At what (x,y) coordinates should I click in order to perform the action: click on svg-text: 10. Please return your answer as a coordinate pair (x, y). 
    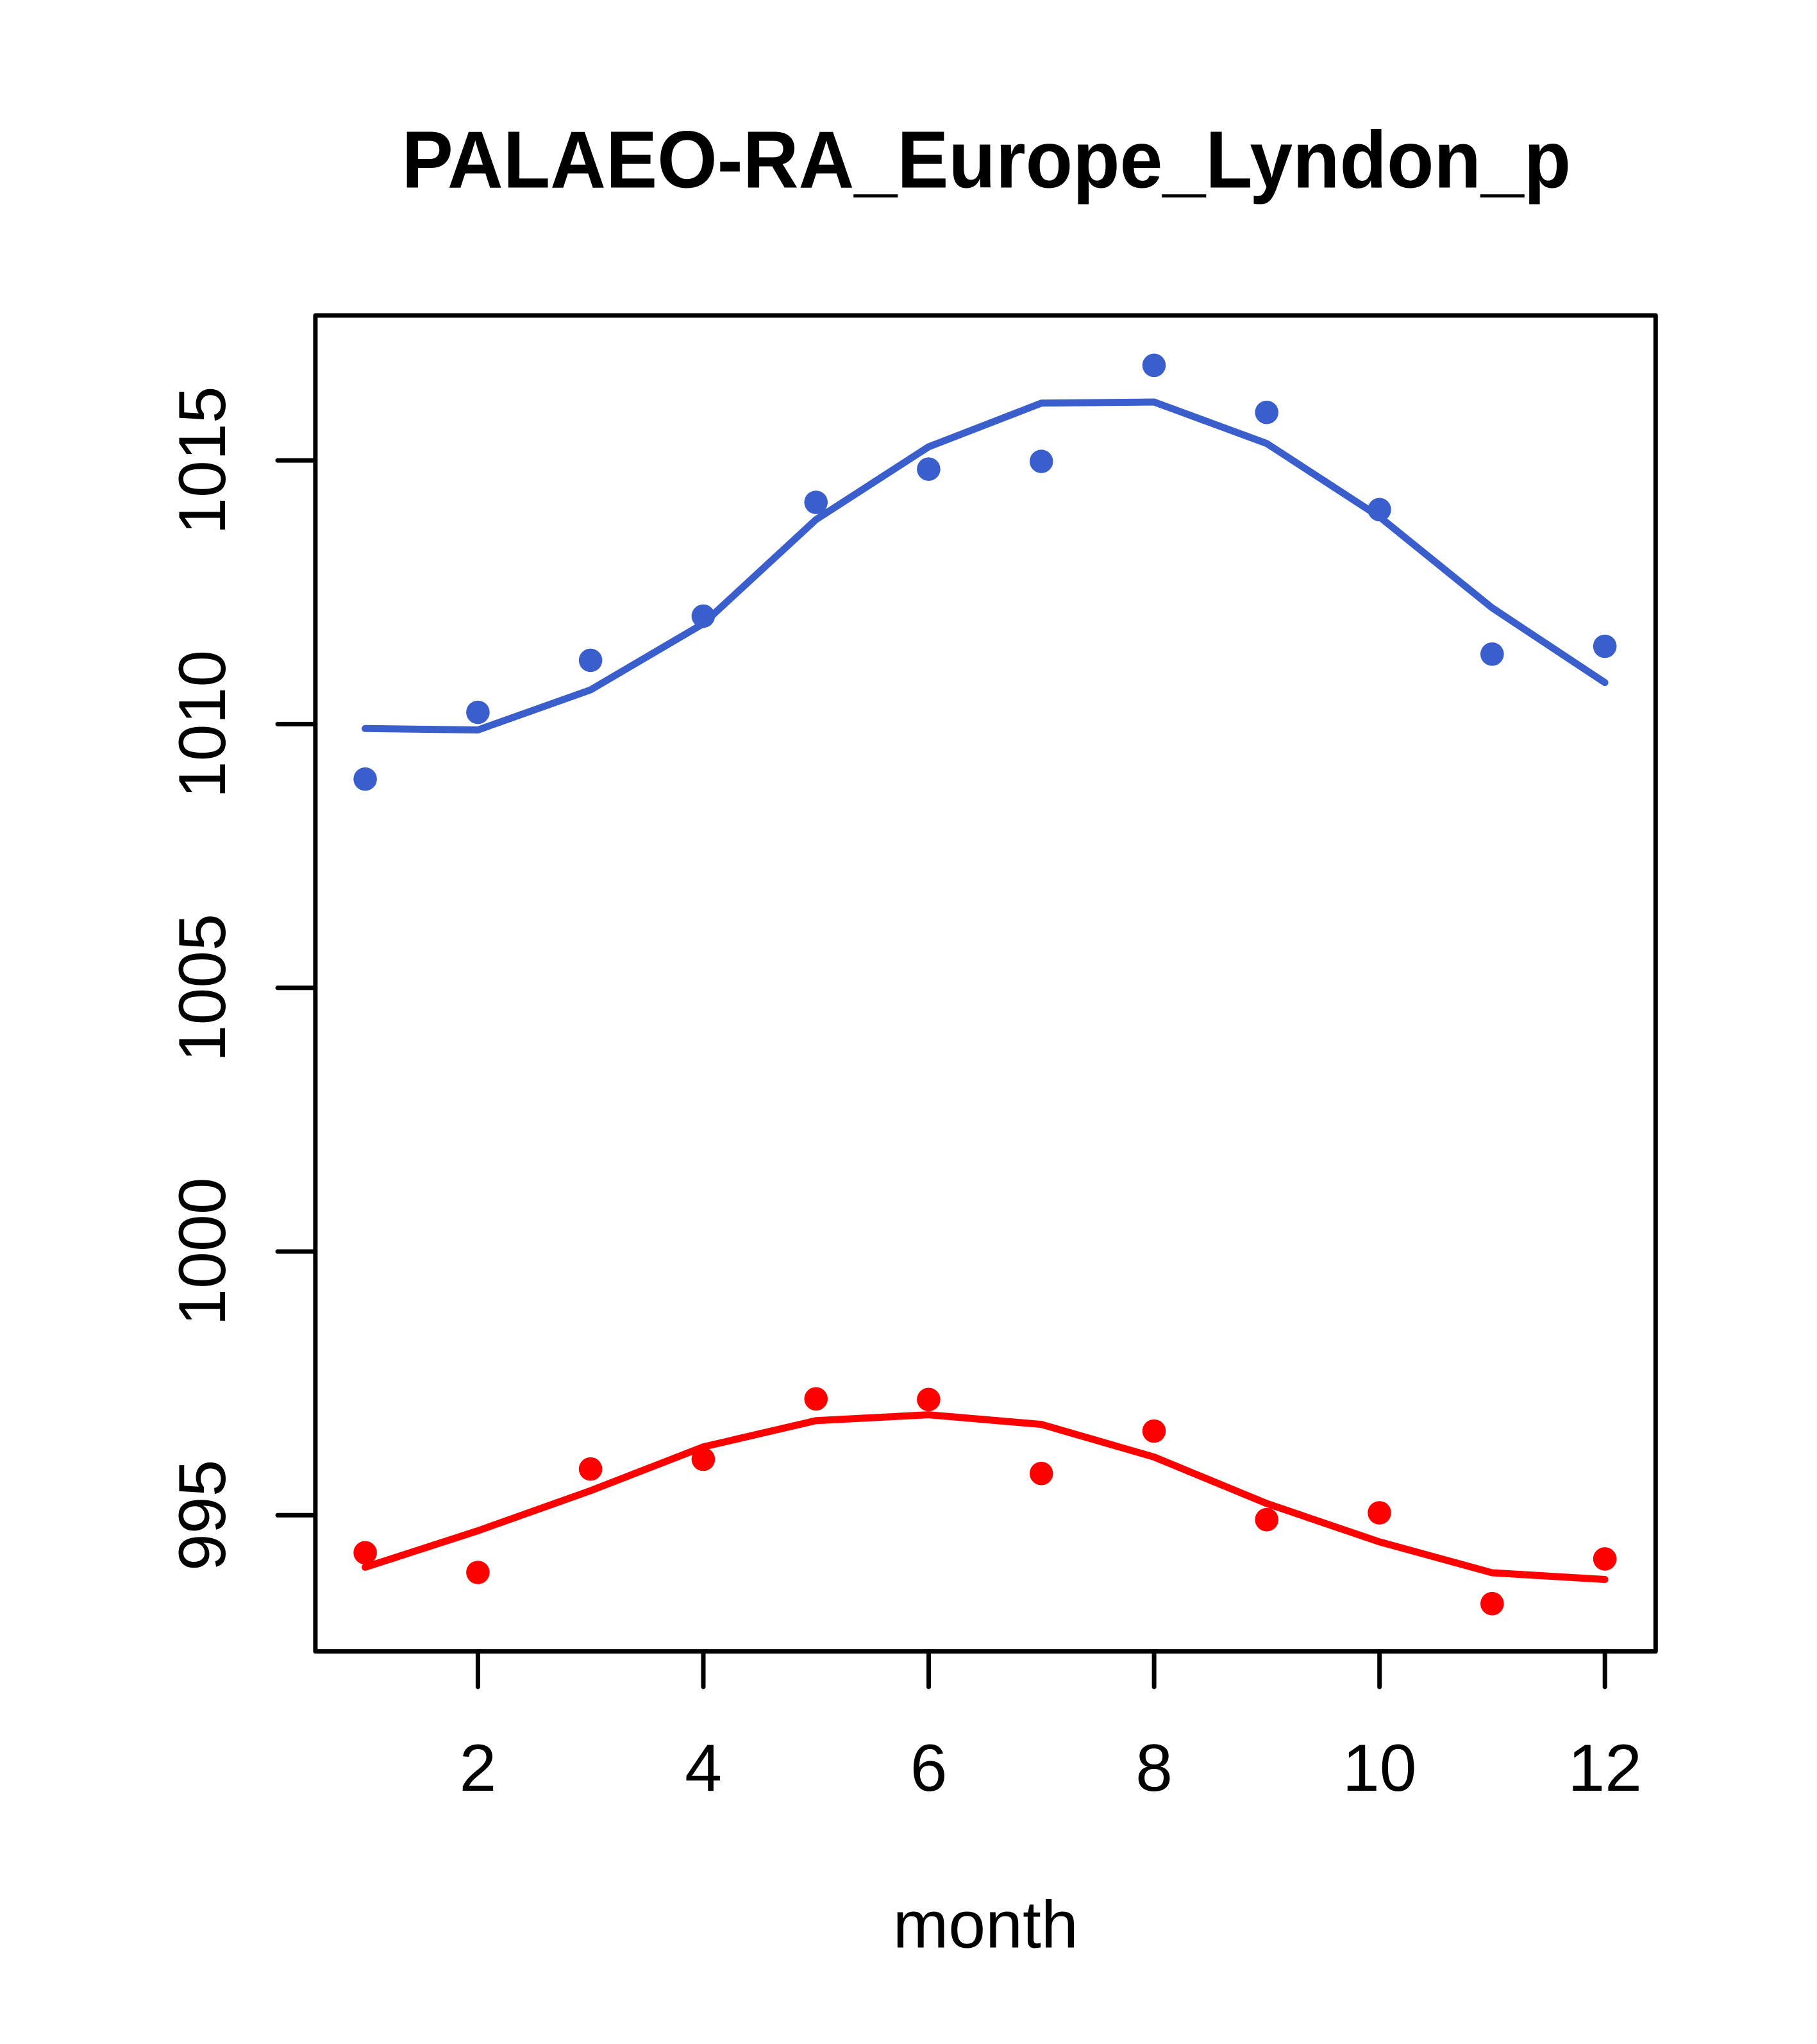
    Looking at the image, I should click on (1380, 1768).